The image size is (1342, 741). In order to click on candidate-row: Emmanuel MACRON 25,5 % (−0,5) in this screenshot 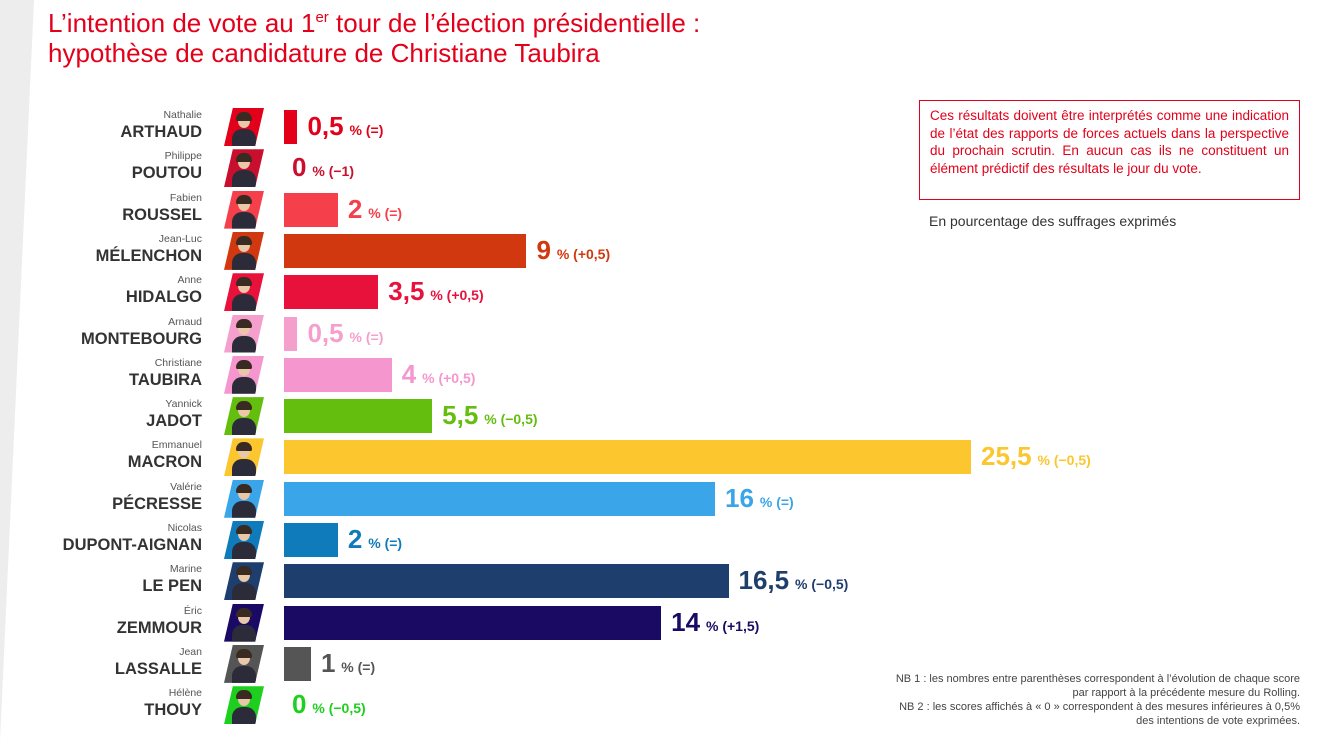, I will do `click(671, 457)`.